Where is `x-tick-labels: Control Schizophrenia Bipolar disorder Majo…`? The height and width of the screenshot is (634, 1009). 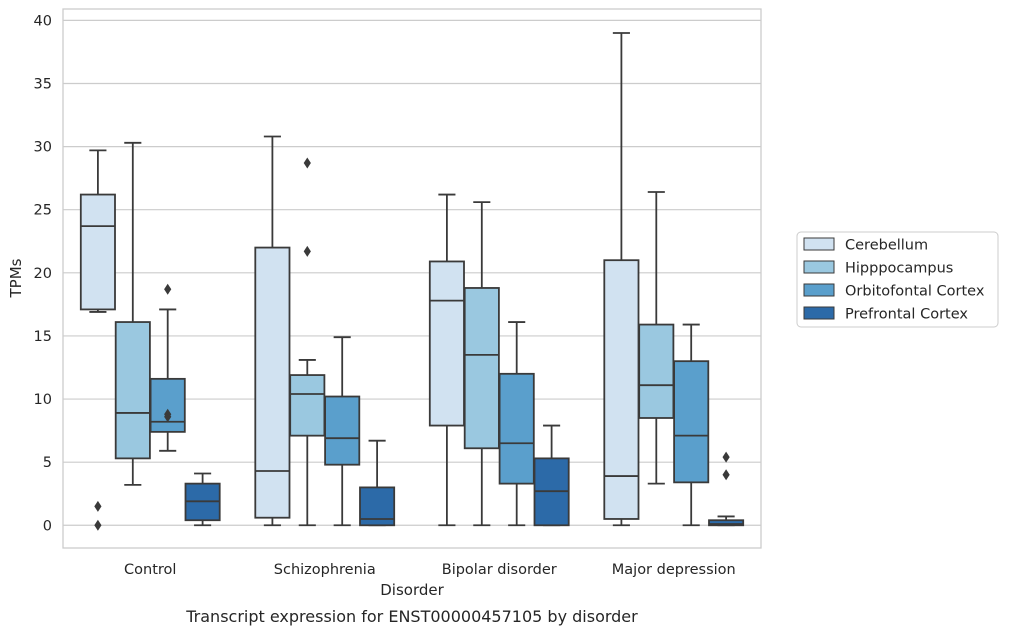
x-tick-labels: Control Schizophrenia Bipolar disorder Majo… is located at coordinates (430, 570).